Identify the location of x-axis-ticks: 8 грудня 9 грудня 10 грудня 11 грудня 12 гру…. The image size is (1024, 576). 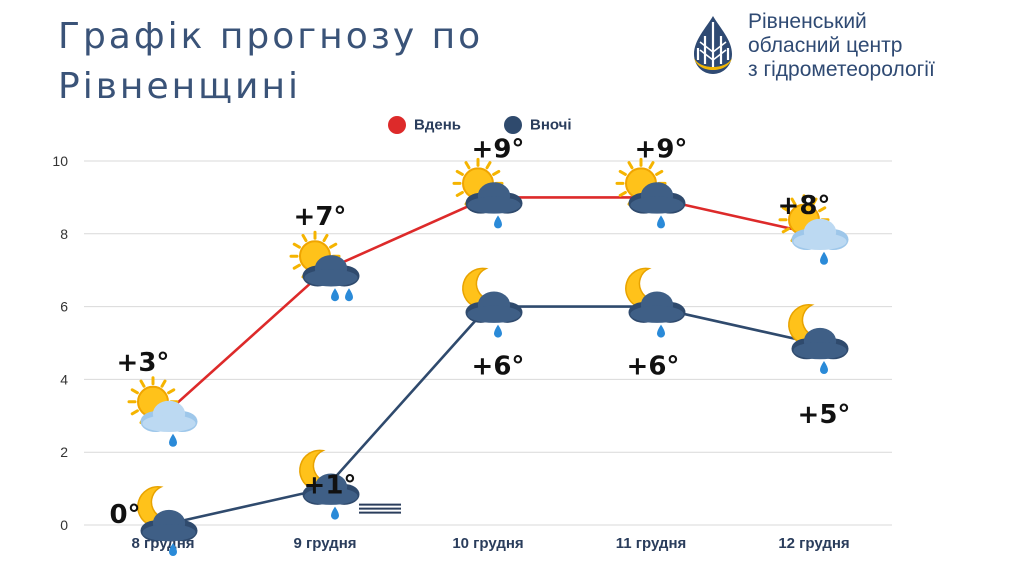
(490, 543).